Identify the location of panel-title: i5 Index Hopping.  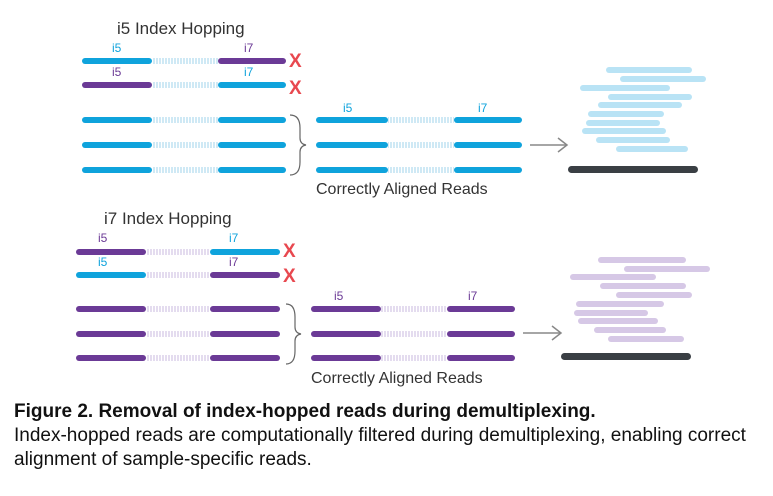
(181, 28).